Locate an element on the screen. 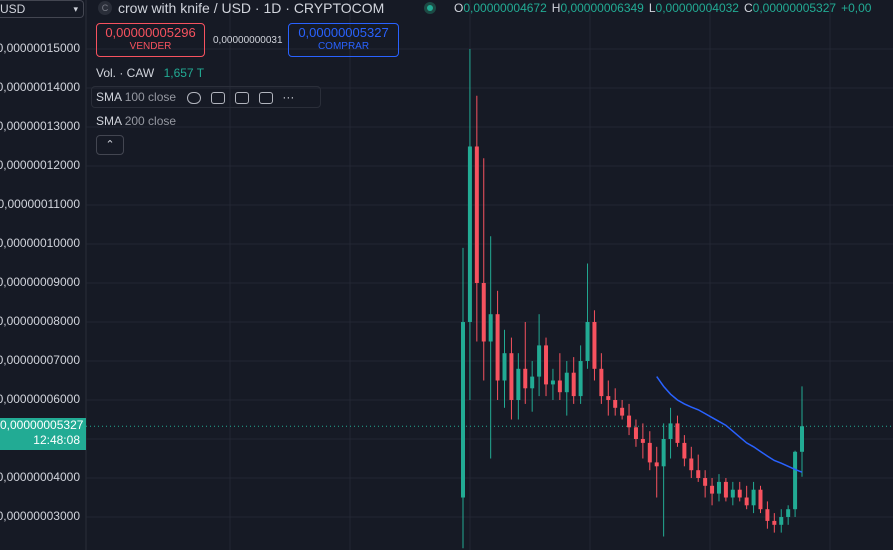 The height and width of the screenshot is (550, 893). chevron: ▾ is located at coordinates (75, 9).